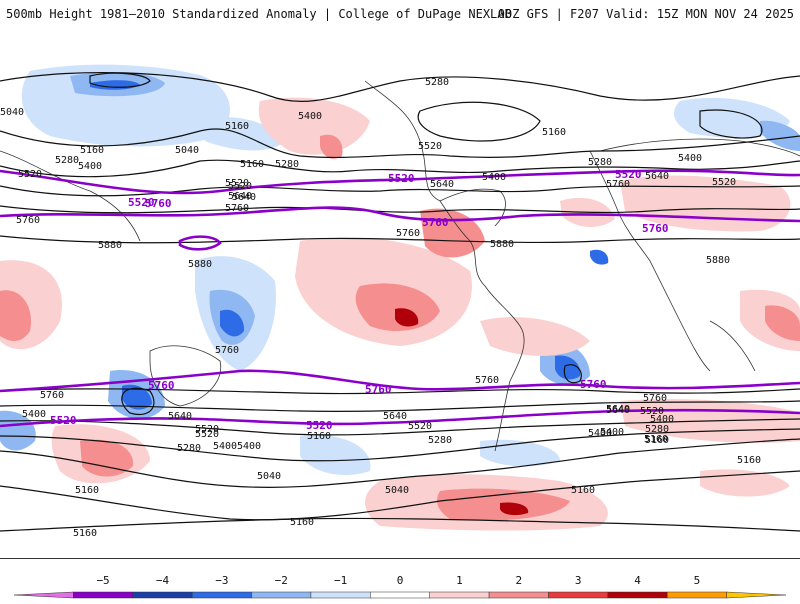 This screenshot has height=604, width=800. I want to click on colorbar-tick-label: 4, so click(637, 580).